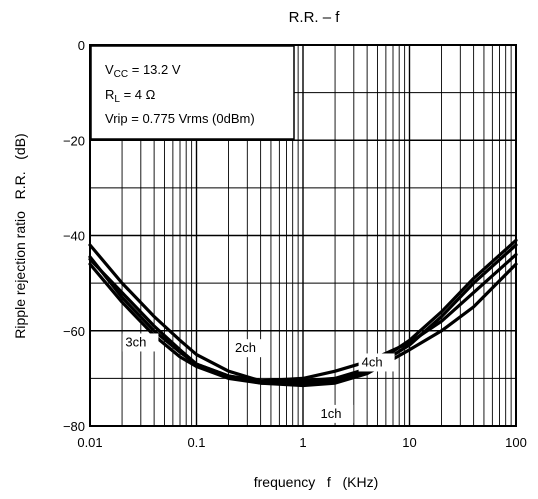 The image size is (538, 499). I want to click on x-tick-label: 10, so click(409, 442).